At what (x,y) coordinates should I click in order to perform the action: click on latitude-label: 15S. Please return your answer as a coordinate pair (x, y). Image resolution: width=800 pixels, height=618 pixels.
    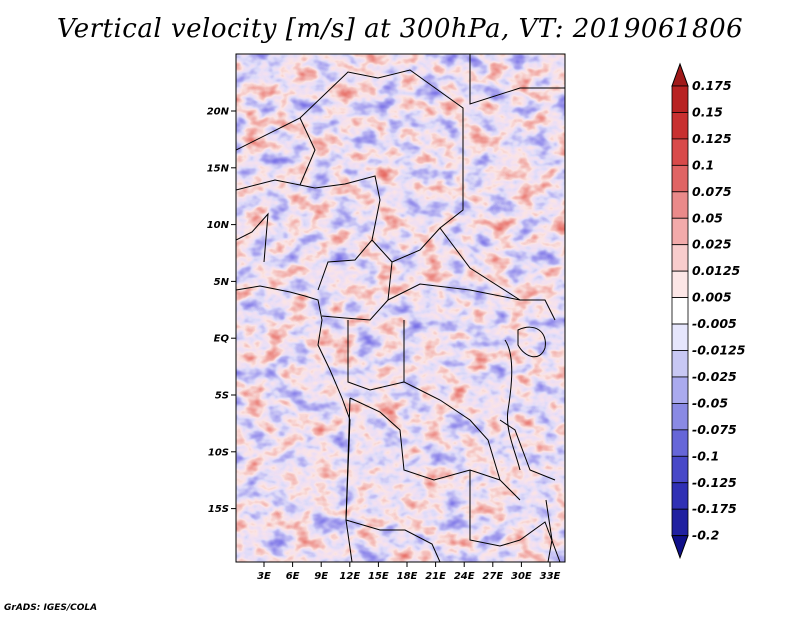
    Looking at the image, I should click on (218, 509).